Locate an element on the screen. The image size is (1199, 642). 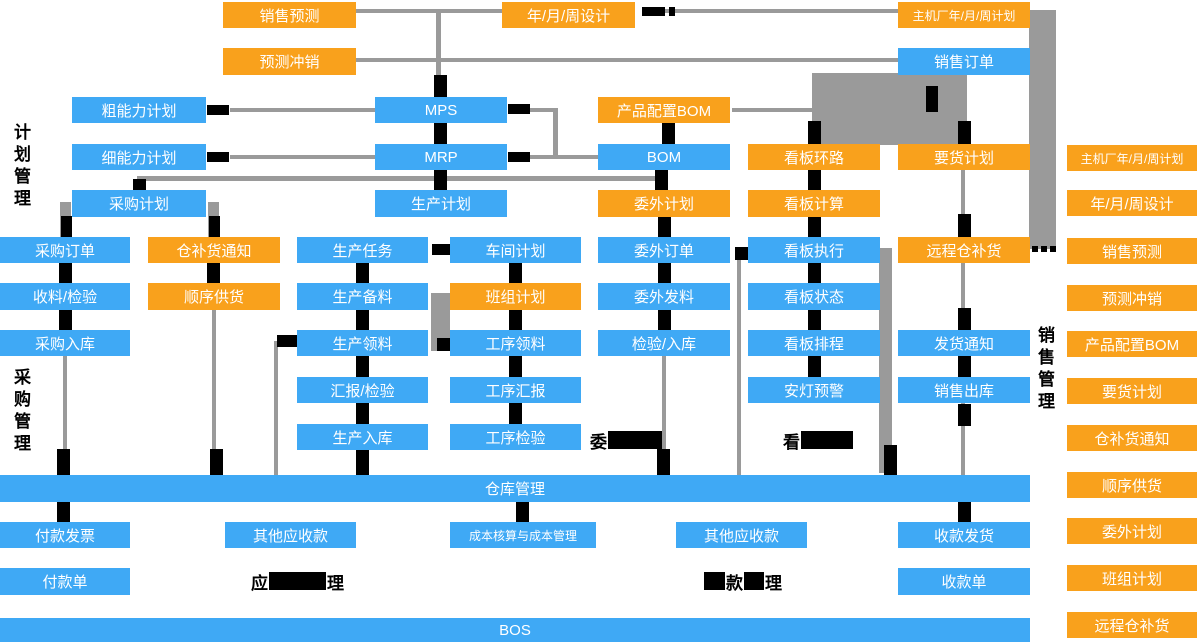
node-kanban-execution: 看板执行 is located at coordinates (814, 250).